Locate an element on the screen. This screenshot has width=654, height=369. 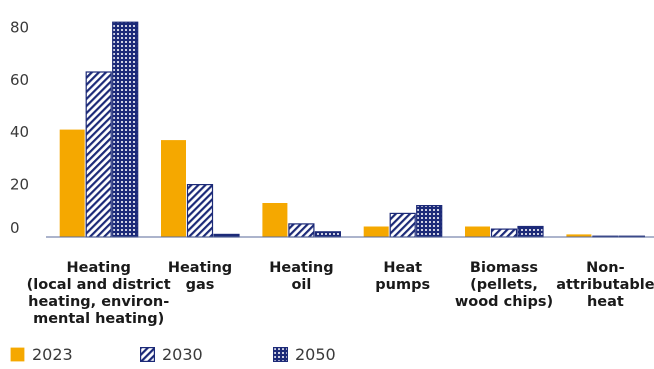
y-tick-label: 60 is located at coordinates (19, 80).